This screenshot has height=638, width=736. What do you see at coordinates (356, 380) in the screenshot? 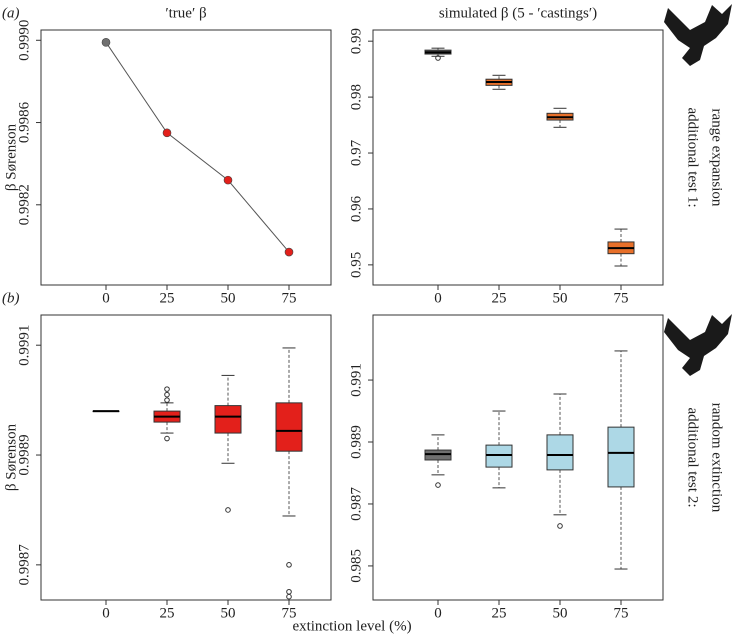
I see `y-tick-label: 0.991` at bounding box center [356, 380].